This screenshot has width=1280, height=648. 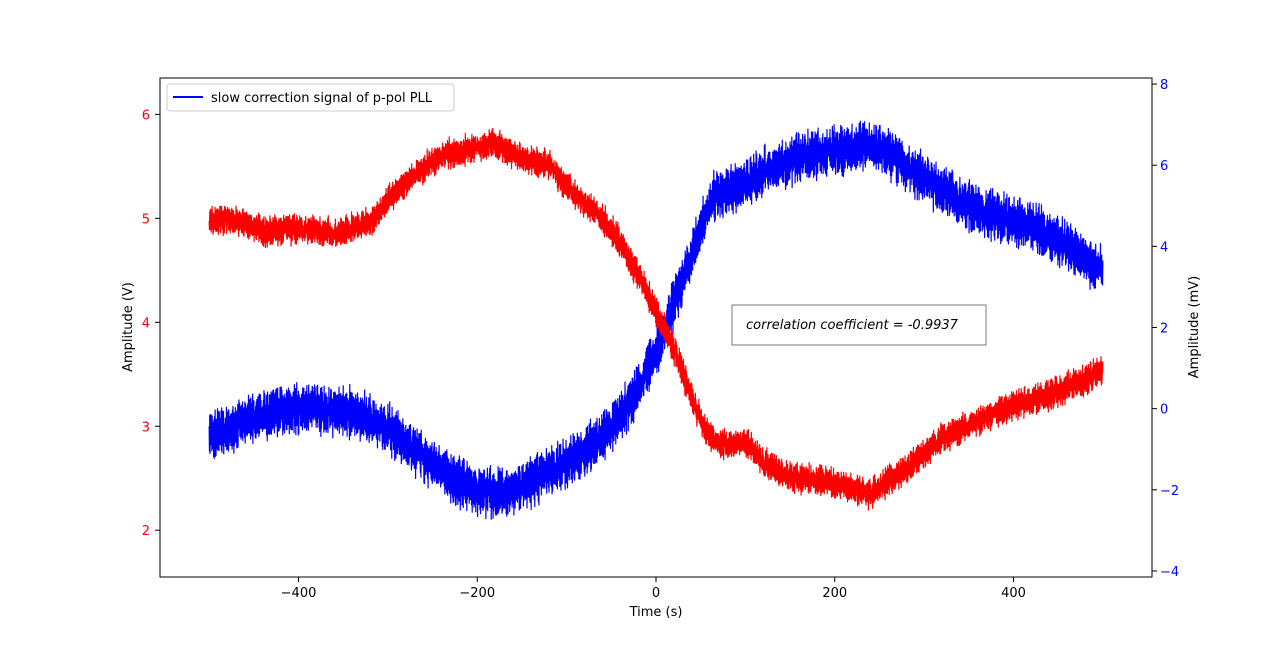 What do you see at coordinates (477, 593) in the screenshot?
I see `x-tick-label: −200` at bounding box center [477, 593].